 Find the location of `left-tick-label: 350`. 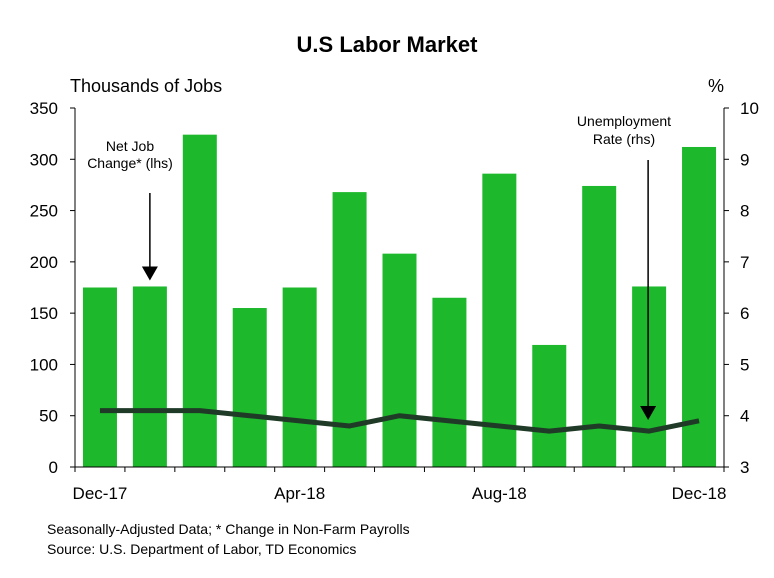

left-tick-label: 350 is located at coordinates (44, 108).